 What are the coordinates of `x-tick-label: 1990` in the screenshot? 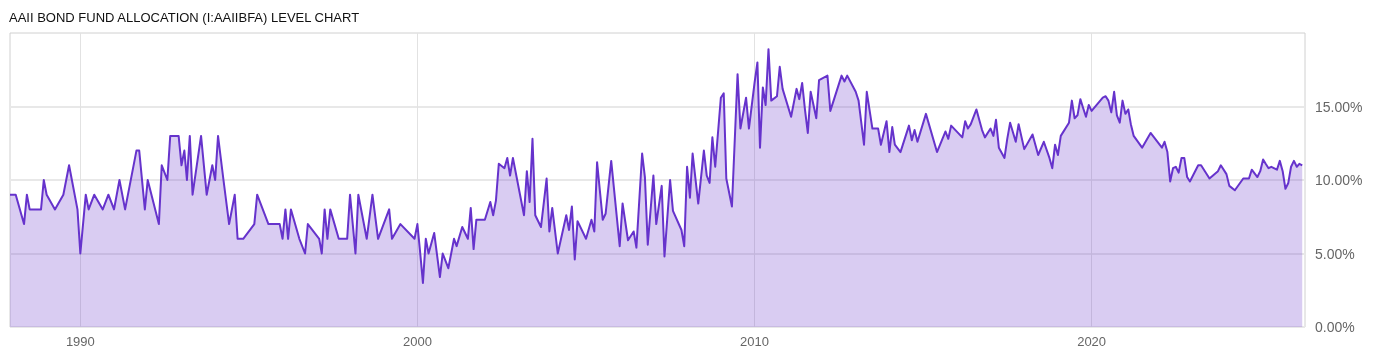 It's located at (80, 341).